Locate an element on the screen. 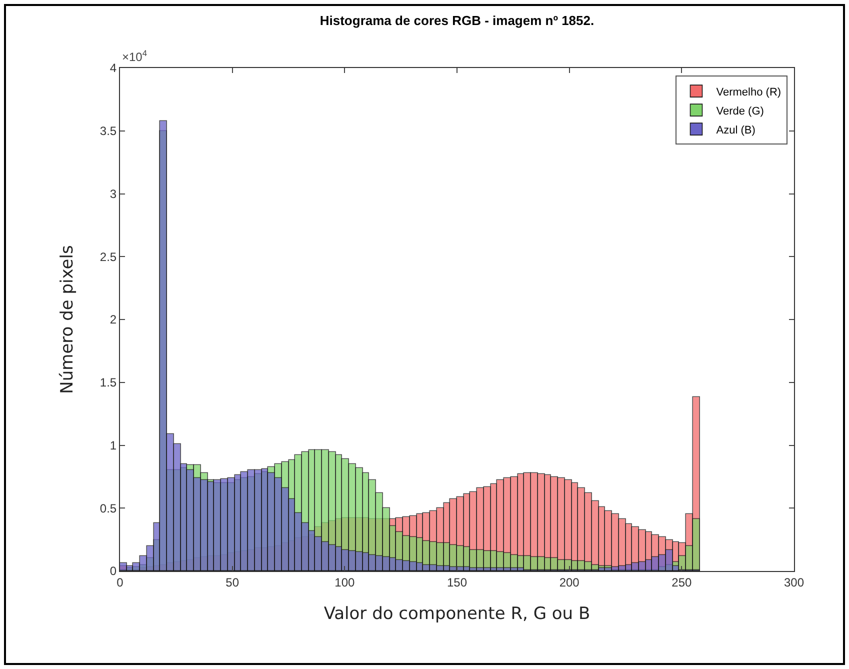 This screenshot has height=669, width=849. y-tick-label: 3 is located at coordinates (113, 193).